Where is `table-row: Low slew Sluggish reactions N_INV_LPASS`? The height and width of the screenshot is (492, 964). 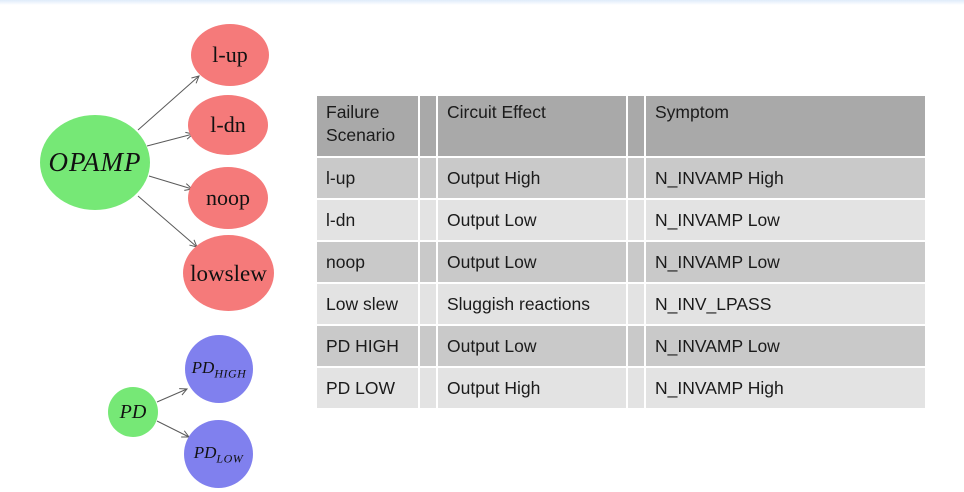 table-row: Low slew Sluggish reactions N_INV_LPASS is located at coordinates (621, 304).